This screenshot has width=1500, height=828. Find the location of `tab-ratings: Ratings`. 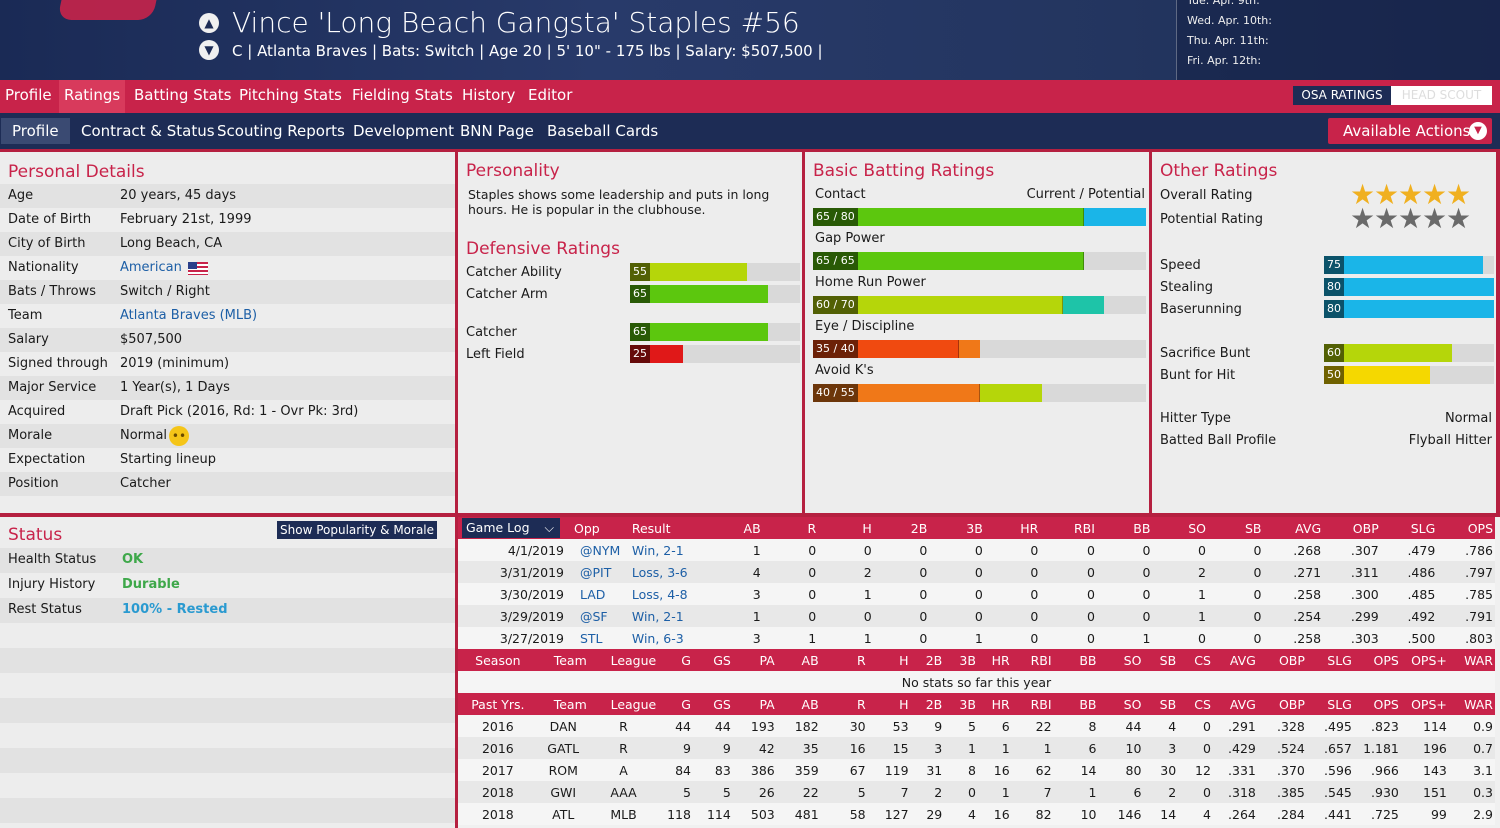

tab-ratings: Ratings is located at coordinates (92, 96).